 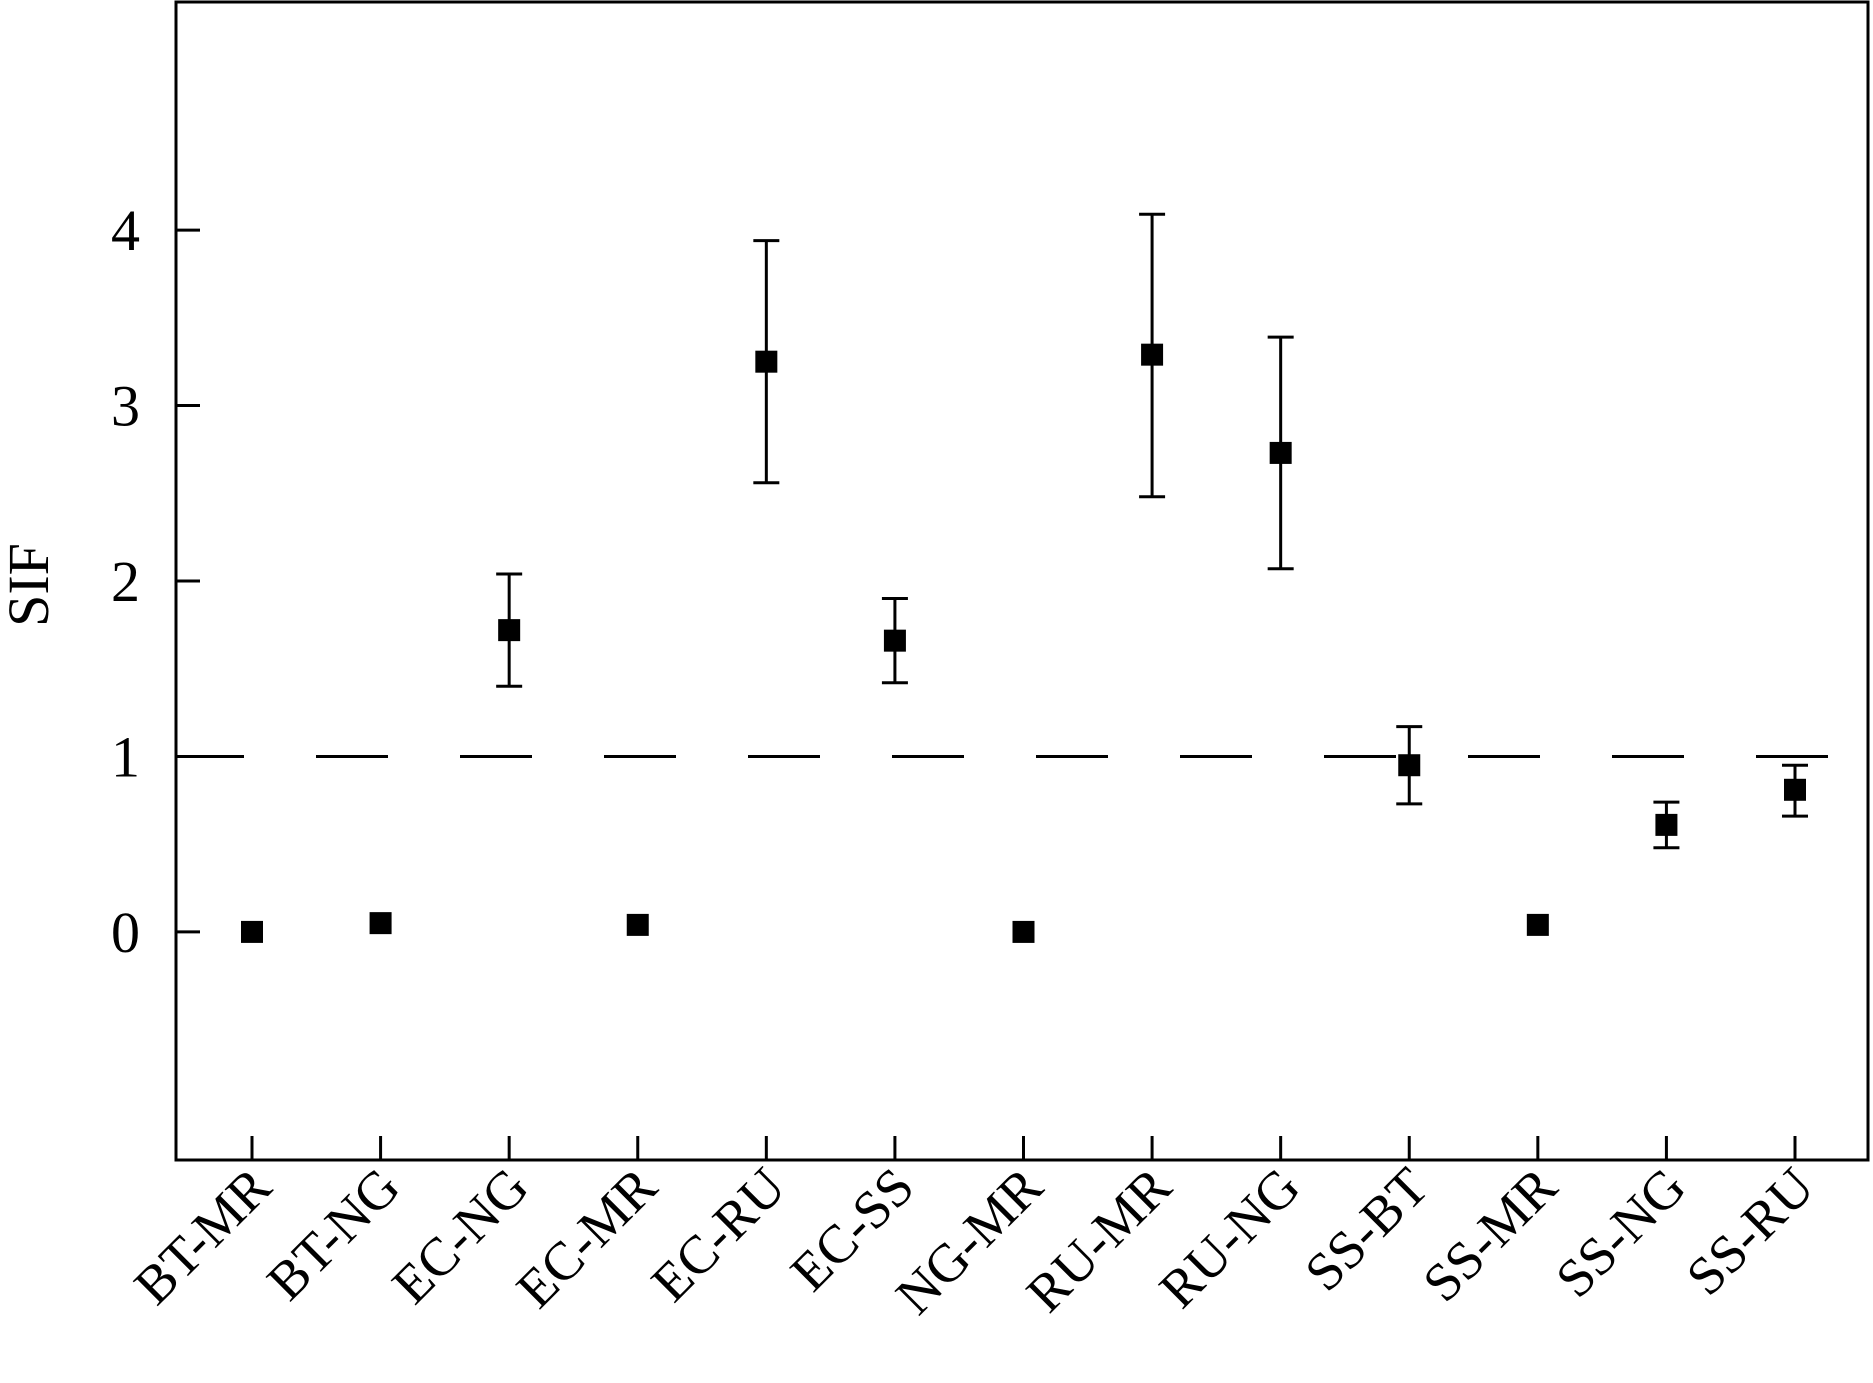 I want to click on x-tick-label: EC-RU, so click(x=718, y=1234).